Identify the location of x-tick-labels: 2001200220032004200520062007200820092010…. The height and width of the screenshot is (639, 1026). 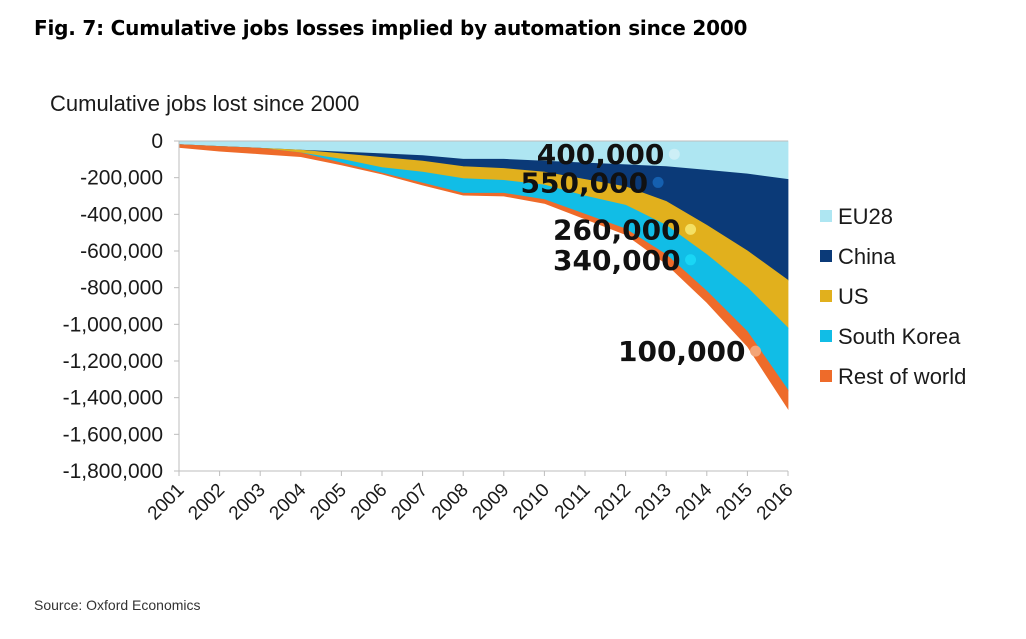
(471, 497).